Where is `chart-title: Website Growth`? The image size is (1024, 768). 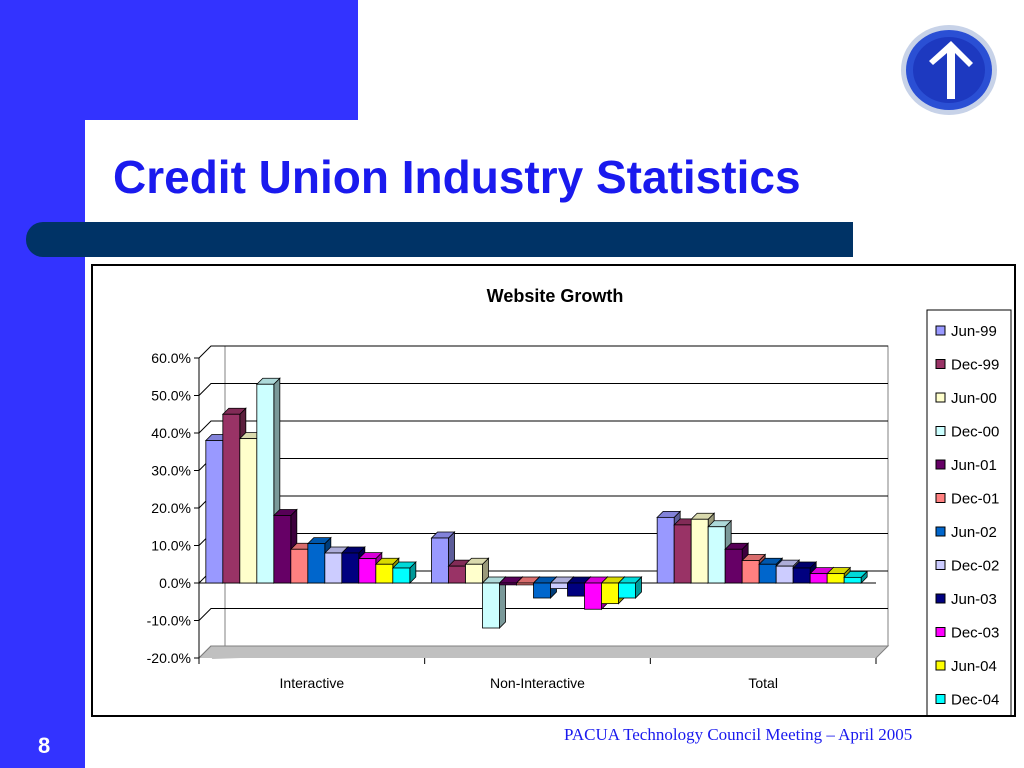
chart-title: Website Growth is located at coordinates (555, 296).